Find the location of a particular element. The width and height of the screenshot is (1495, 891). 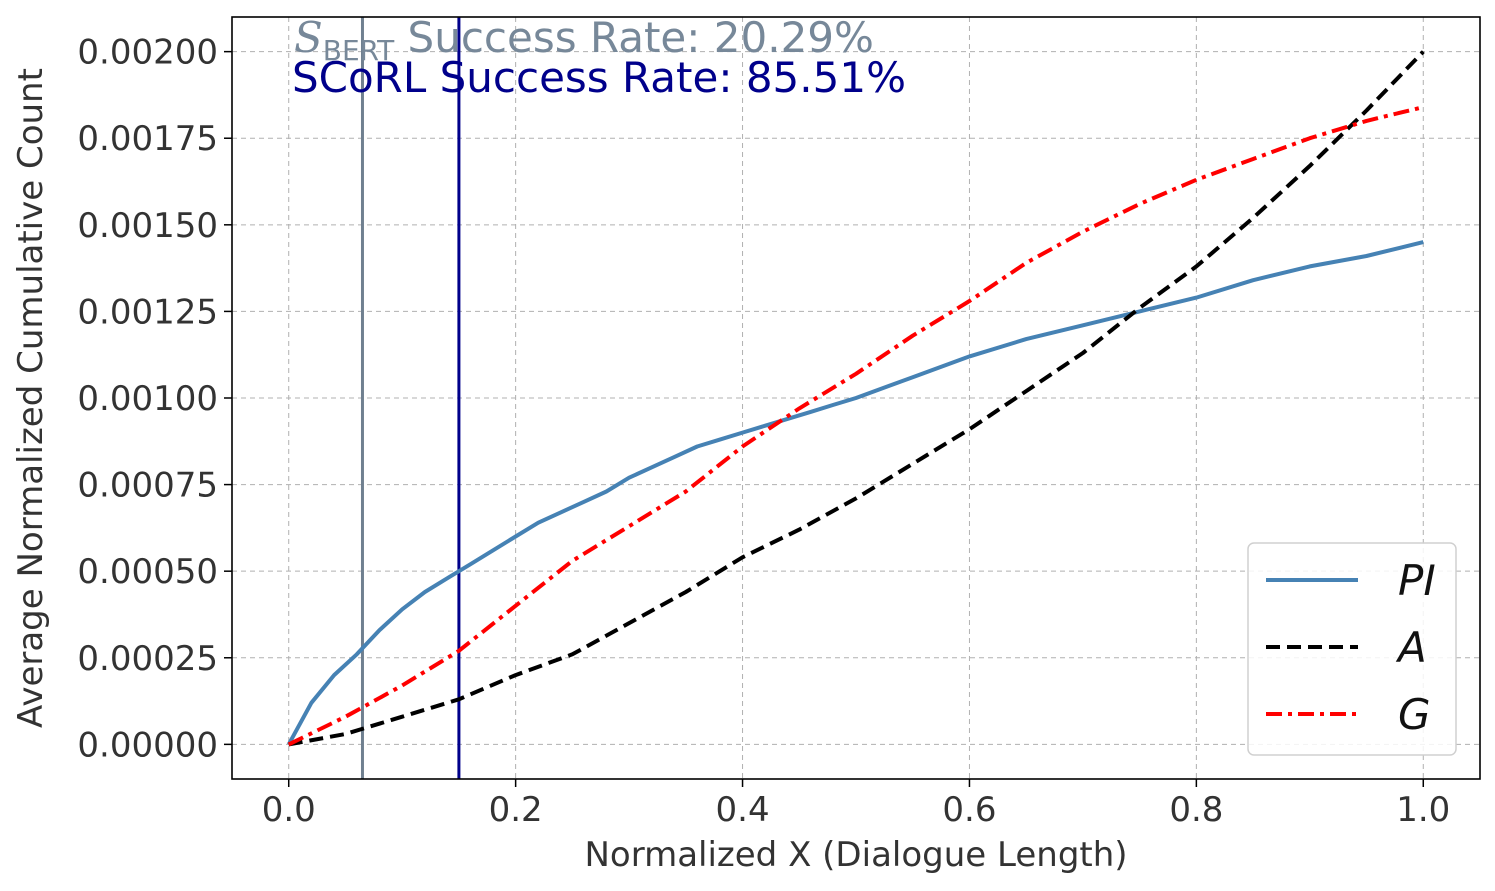

annotation-text: SCoRL Success Rate: 85.51% is located at coordinates (599, 77).